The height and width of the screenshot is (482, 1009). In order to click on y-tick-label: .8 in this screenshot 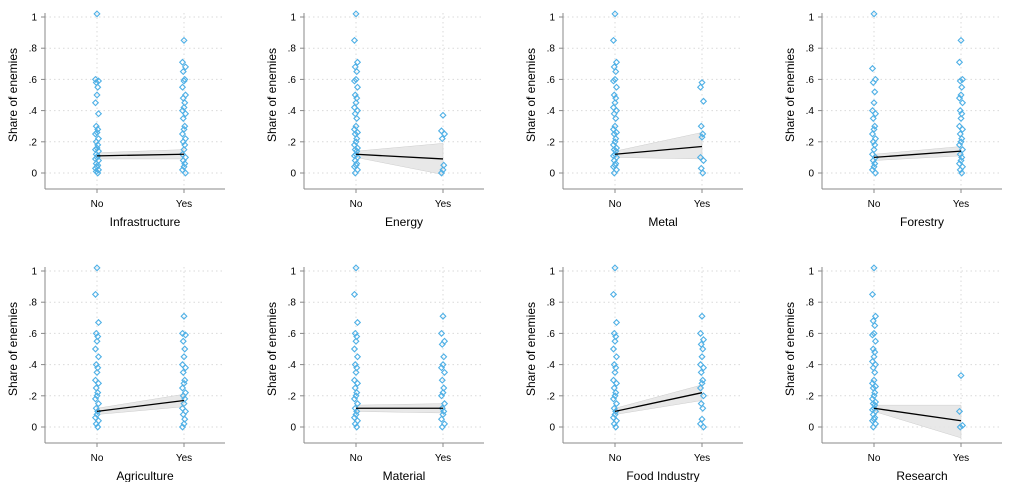, I will do `click(33, 49)`.